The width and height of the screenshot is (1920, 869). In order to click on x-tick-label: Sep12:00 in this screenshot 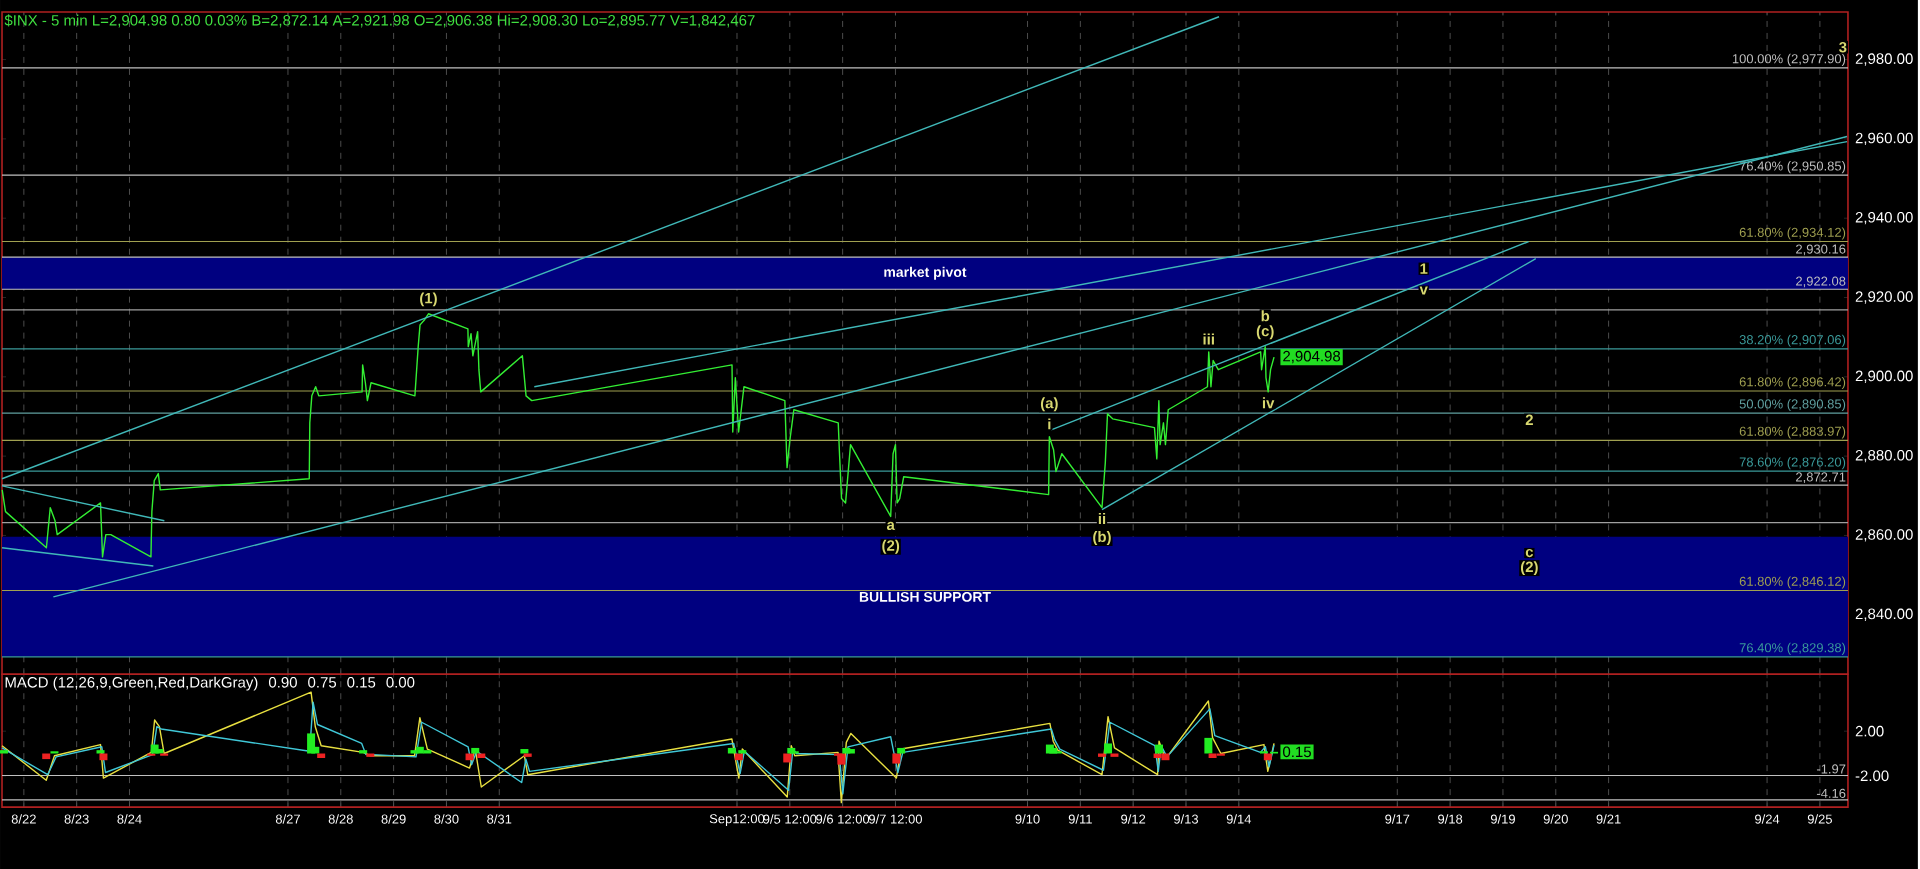, I will do `click(737, 820)`.